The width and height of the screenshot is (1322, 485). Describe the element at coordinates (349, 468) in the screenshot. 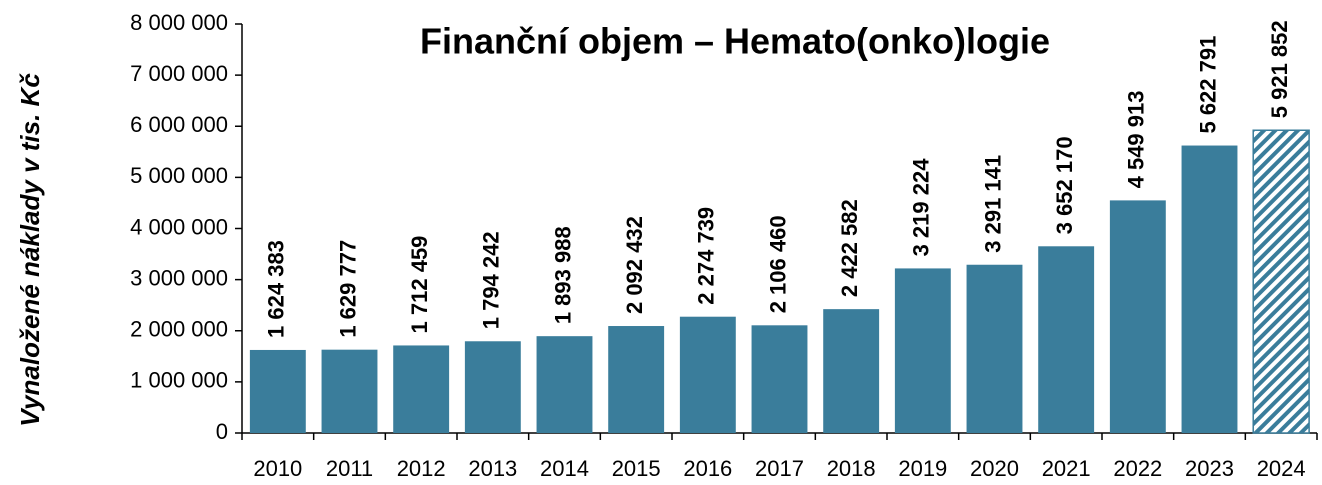

I see `x-tick-label: 2011` at that location.